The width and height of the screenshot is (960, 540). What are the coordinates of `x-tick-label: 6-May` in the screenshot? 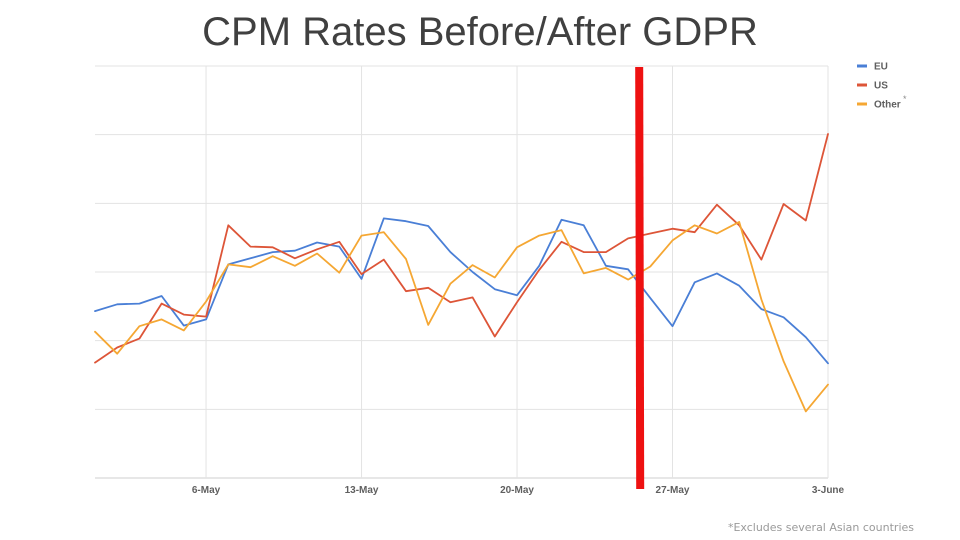 It's located at (206, 490).